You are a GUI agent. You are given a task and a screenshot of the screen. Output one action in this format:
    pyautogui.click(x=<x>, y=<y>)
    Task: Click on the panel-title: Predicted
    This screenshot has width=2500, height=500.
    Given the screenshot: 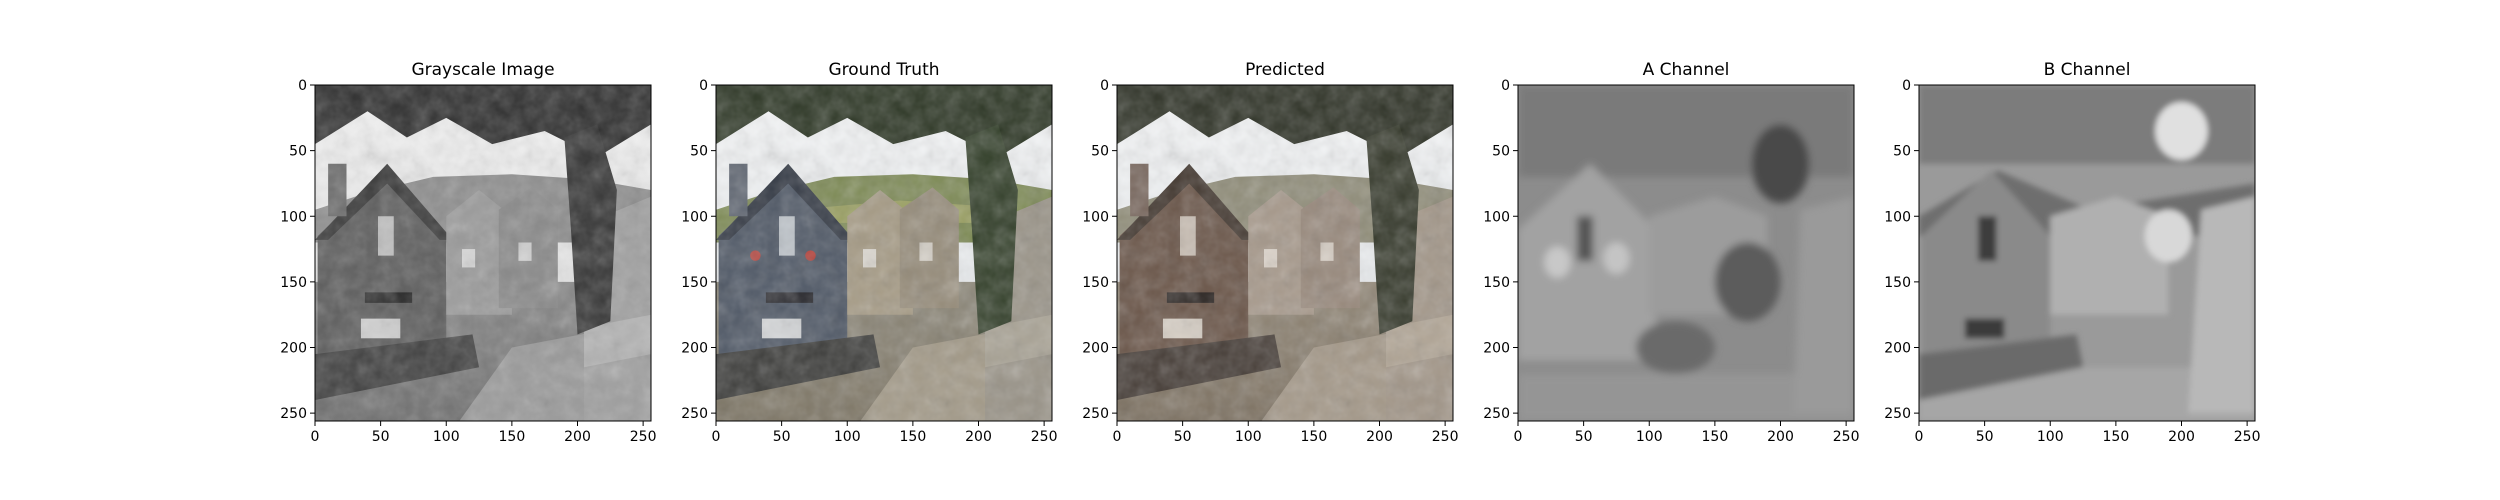 What is the action you would take?
    pyautogui.click(x=1285, y=70)
    